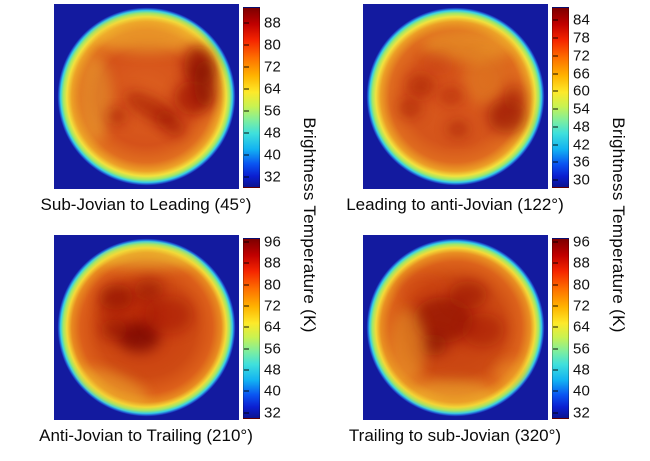  I want to click on plot-row: 84 78 72 66 60 54 48 42 36 30, so click(480, 96).